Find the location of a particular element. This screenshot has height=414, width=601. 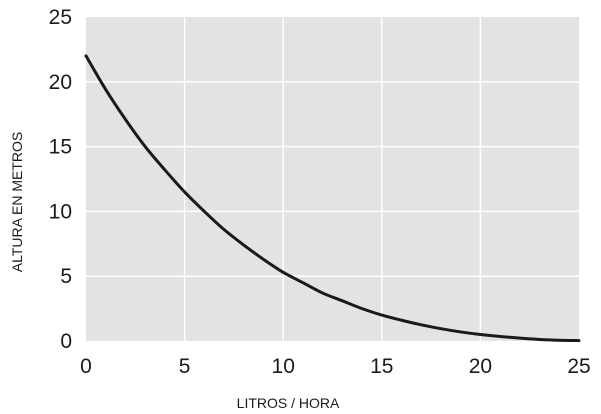

y-axis-title: ALTURA EN METROS is located at coordinates (17, 202).